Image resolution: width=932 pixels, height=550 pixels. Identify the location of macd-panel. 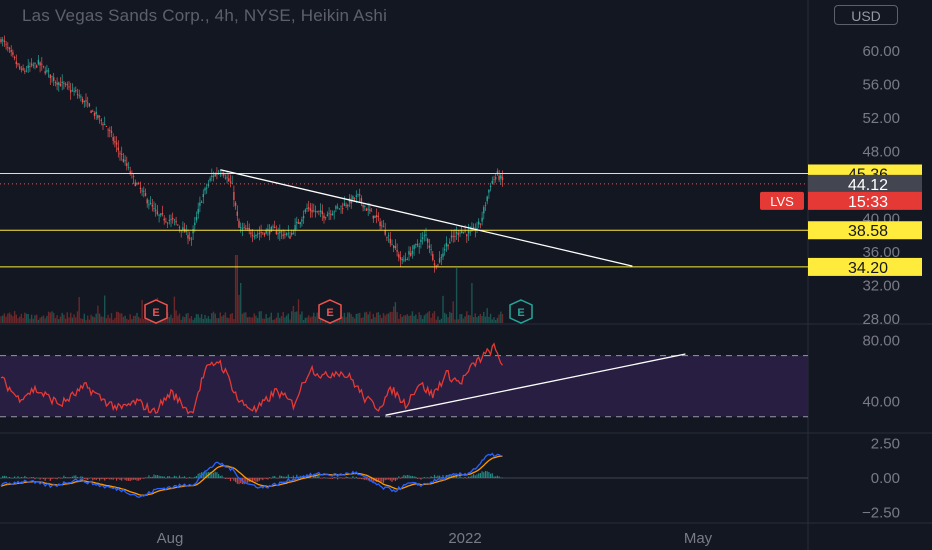
(404, 475).